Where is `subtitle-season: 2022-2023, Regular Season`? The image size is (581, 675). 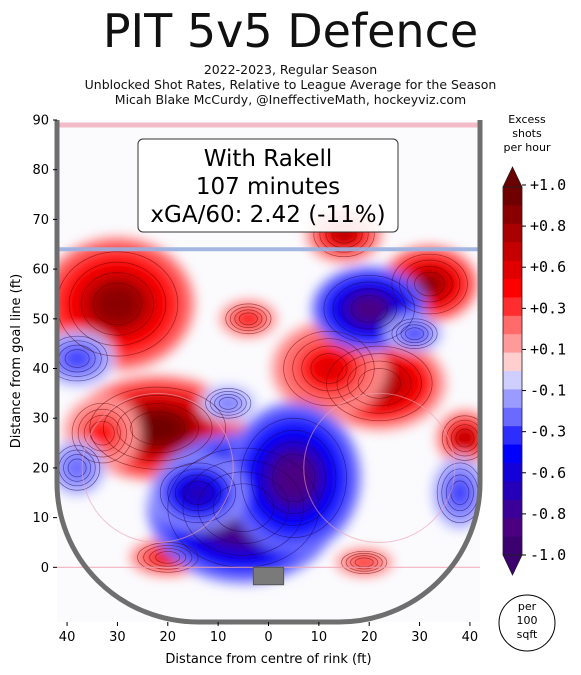 subtitle-season: 2022-2023, Regular Season is located at coordinates (290, 69).